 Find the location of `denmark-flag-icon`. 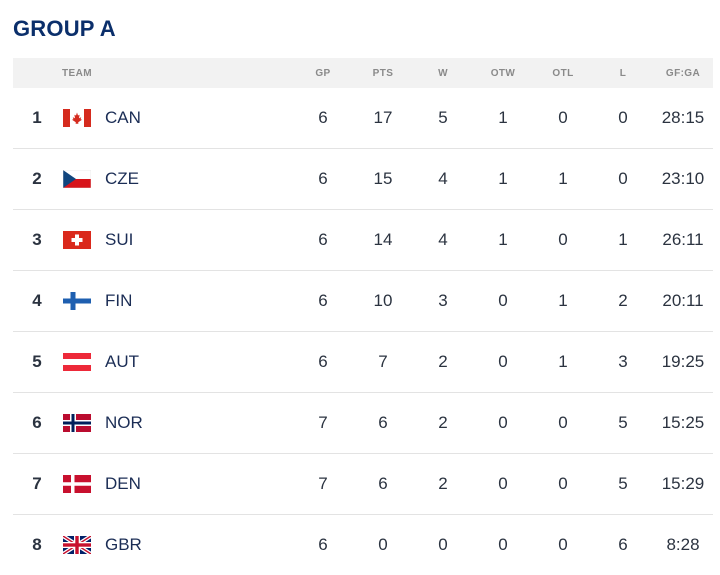

denmark-flag-icon is located at coordinates (77, 484).